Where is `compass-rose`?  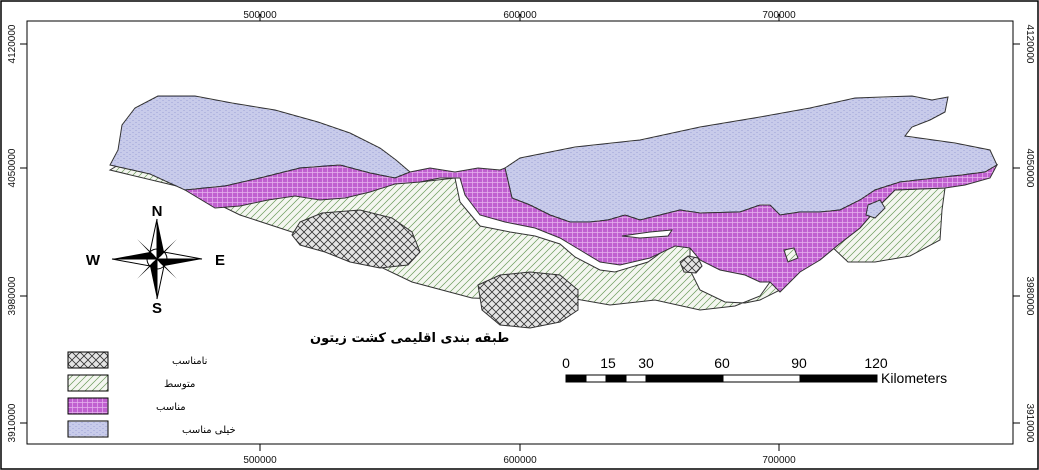 compass-rose is located at coordinates (157, 259).